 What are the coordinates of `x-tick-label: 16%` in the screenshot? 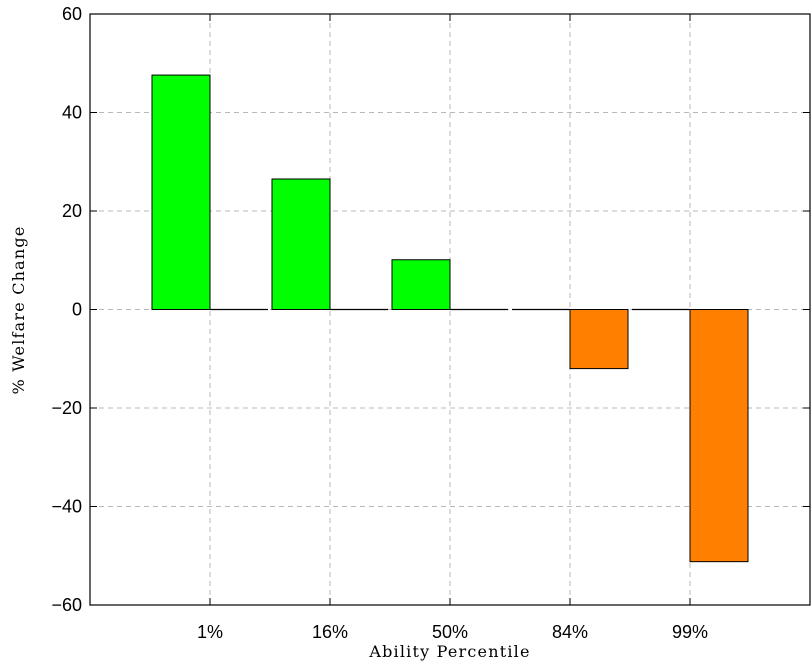 It's located at (330, 632).